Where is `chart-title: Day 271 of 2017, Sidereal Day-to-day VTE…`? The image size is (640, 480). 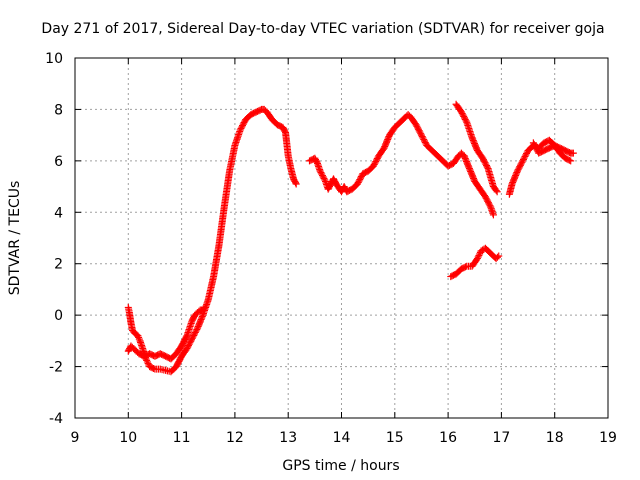
chart-title: Day 271 of 2017, Sidereal Day-to-day VTE… is located at coordinates (322, 29).